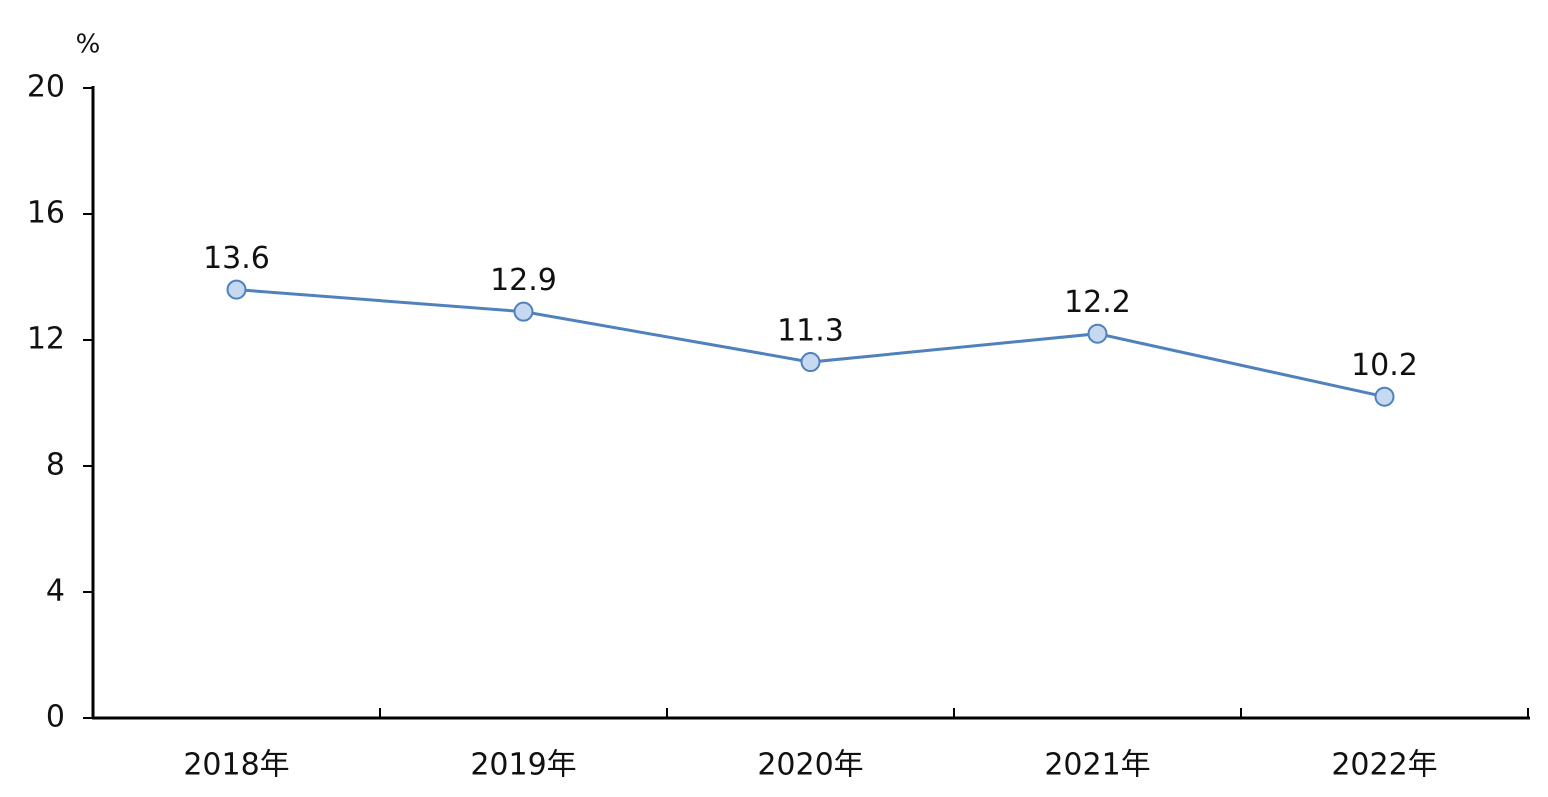 This screenshot has height=797, width=1548. Describe the element at coordinates (236, 258) in the screenshot. I see `data-label: 13.6` at that location.